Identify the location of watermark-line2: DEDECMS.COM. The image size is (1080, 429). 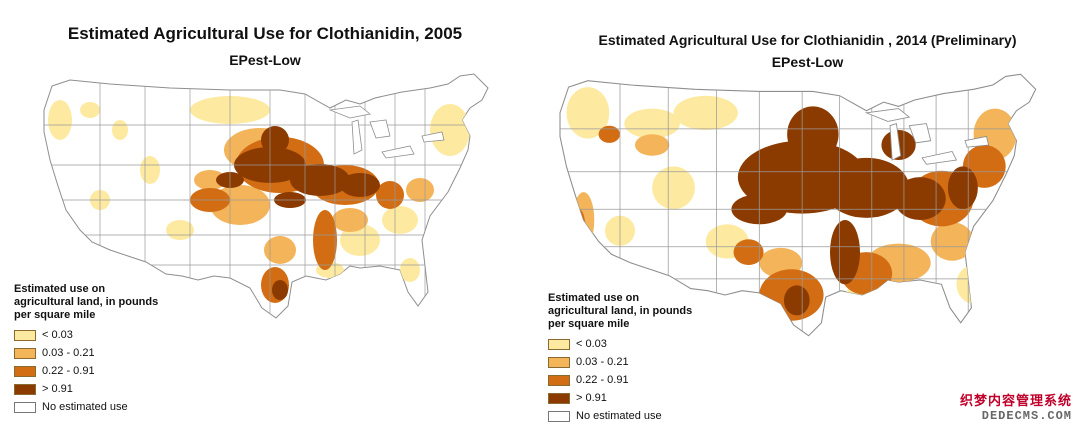
(1026, 416).